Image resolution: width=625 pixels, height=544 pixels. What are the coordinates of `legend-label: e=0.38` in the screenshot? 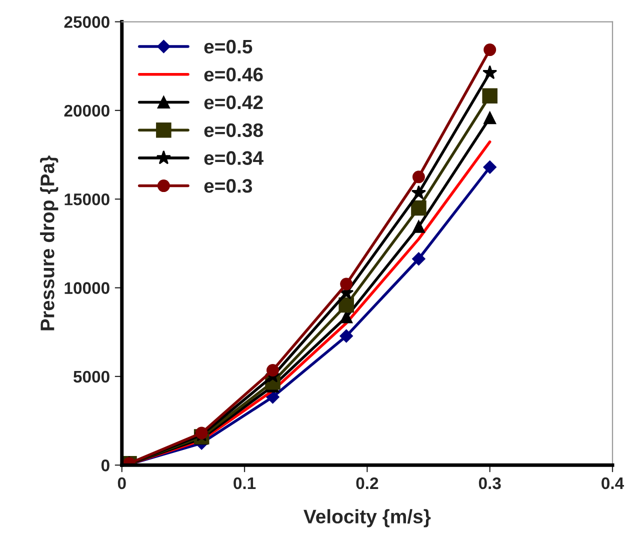 It's located at (233, 130).